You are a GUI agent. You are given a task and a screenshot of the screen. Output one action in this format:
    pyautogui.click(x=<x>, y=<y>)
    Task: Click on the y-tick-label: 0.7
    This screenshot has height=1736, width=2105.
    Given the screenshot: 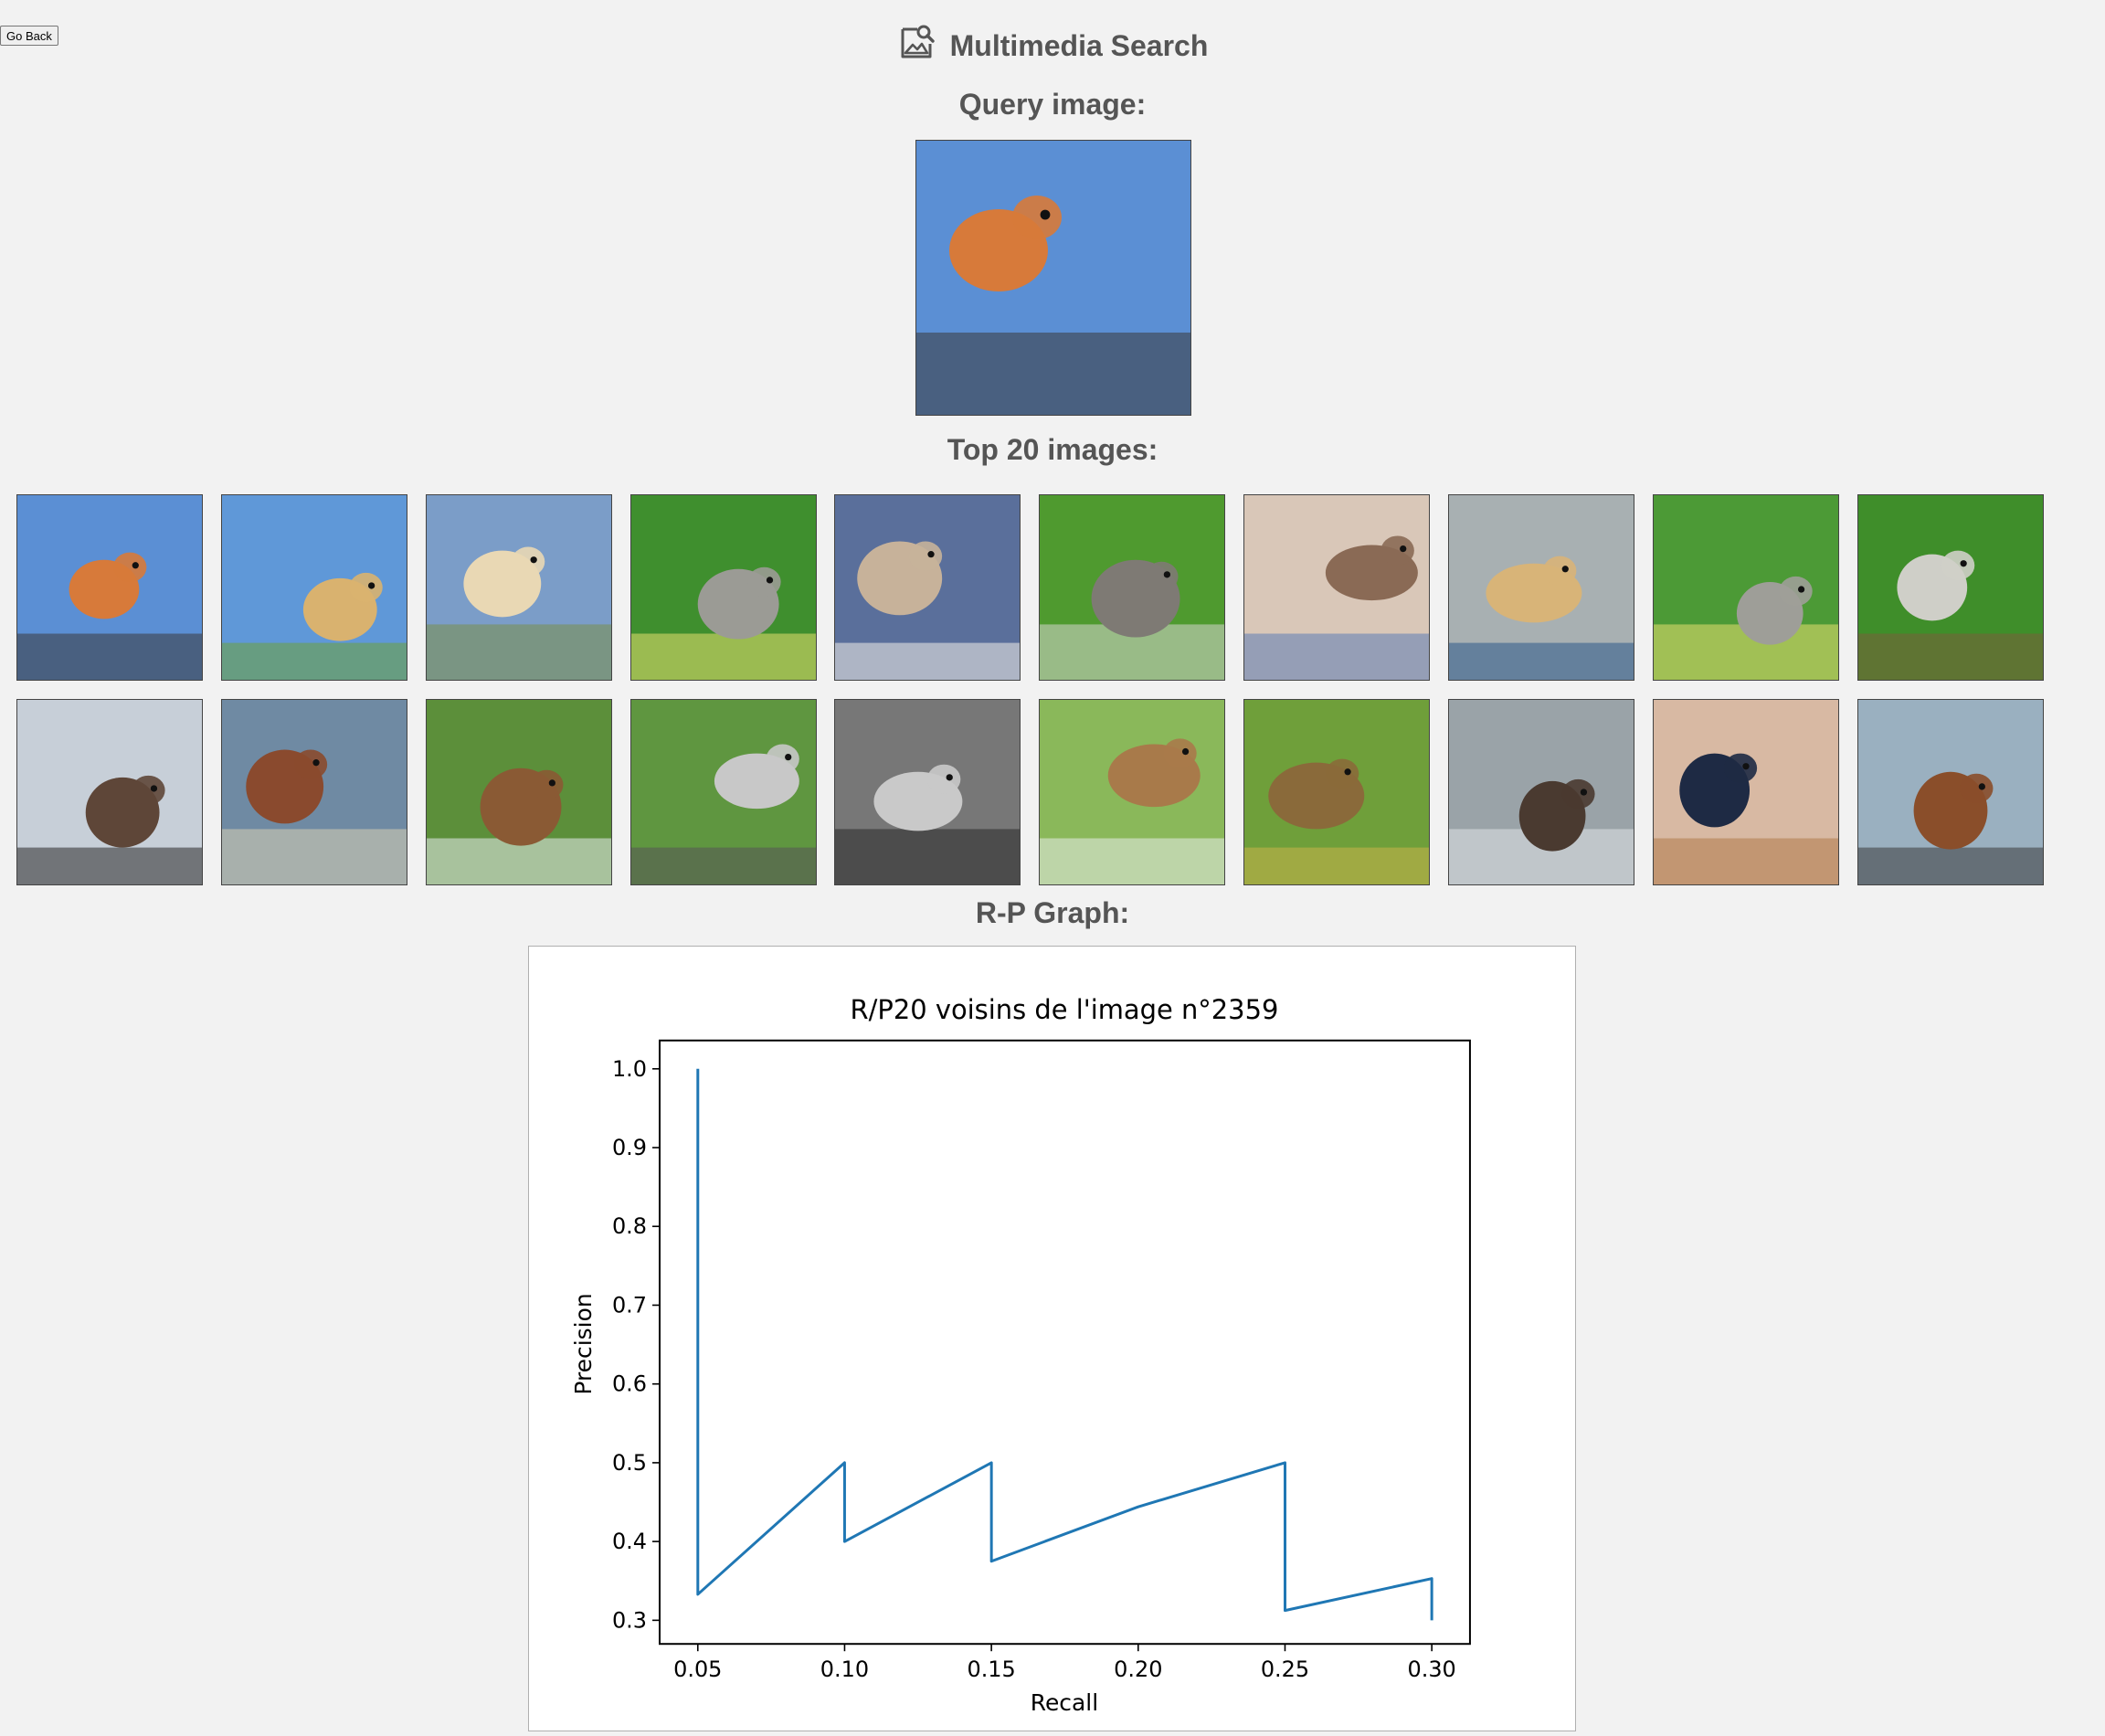 What is the action you would take?
    pyautogui.click(x=629, y=1305)
    